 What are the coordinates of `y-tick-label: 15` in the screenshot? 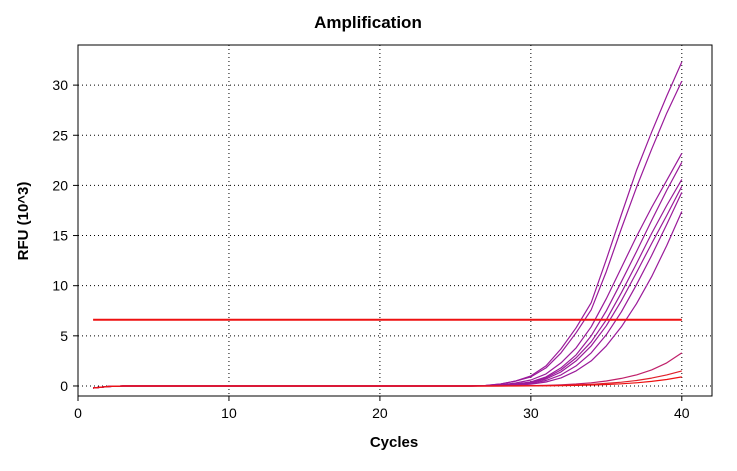 It's located at (60, 236).